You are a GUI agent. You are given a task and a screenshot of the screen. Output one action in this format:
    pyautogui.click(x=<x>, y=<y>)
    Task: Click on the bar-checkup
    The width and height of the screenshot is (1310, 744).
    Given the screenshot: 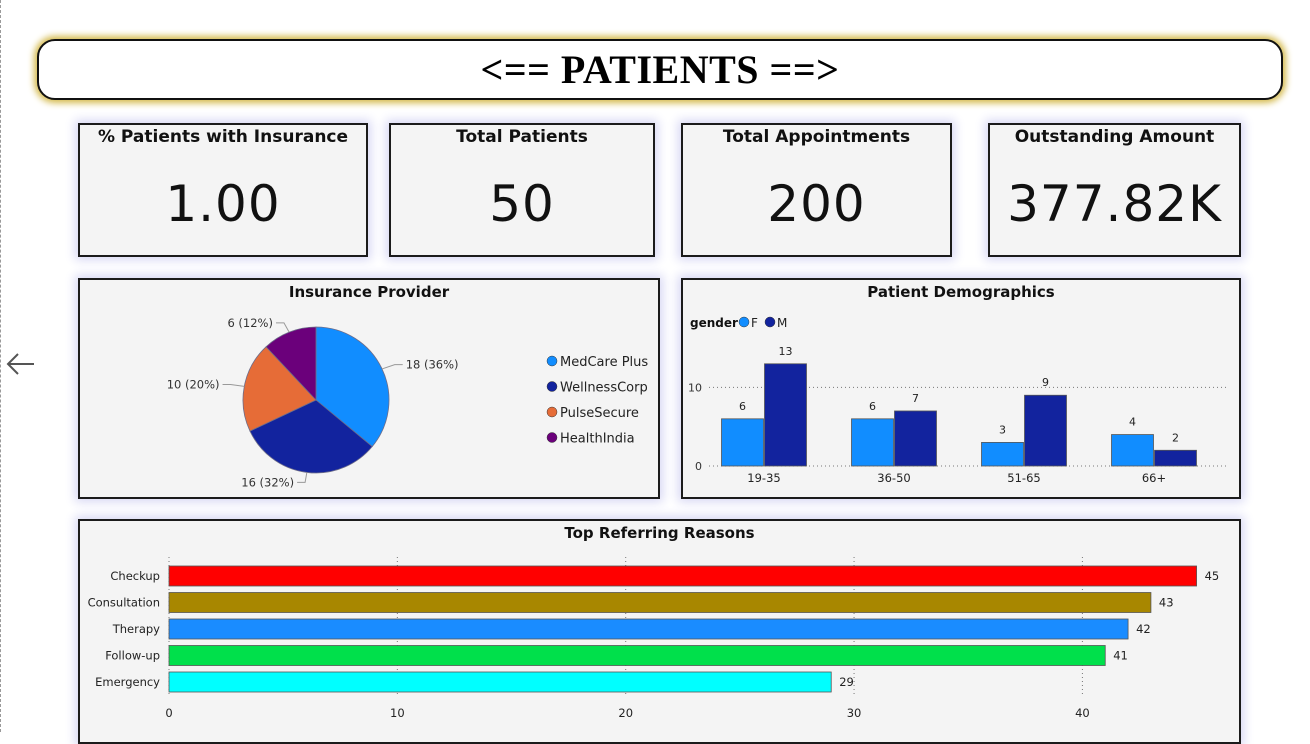 What is the action you would take?
    pyautogui.click(x=682, y=576)
    